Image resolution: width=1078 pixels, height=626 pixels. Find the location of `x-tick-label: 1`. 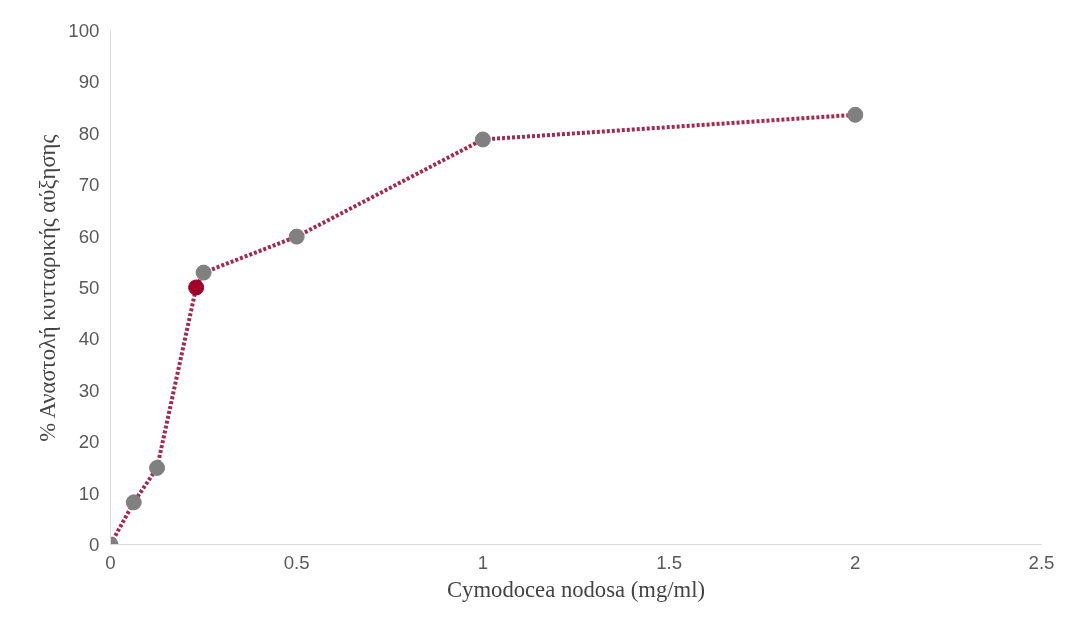

x-tick-label: 1 is located at coordinates (483, 562).